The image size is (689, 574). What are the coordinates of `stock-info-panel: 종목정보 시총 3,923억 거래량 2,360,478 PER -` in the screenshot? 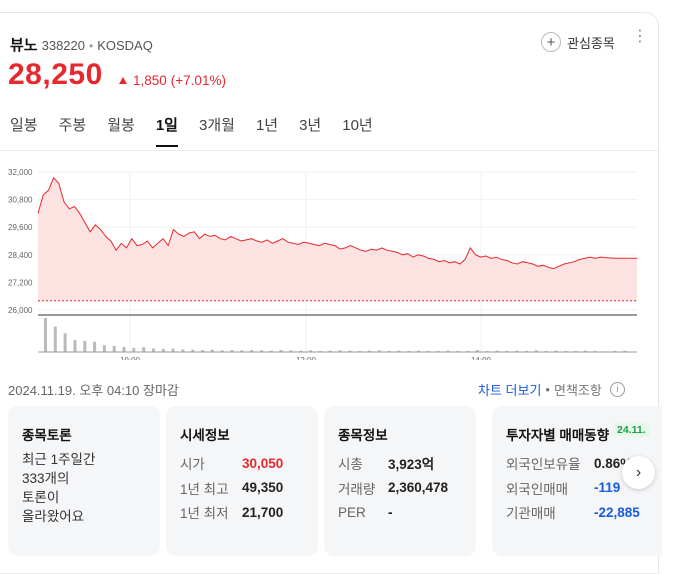 It's located at (400, 481).